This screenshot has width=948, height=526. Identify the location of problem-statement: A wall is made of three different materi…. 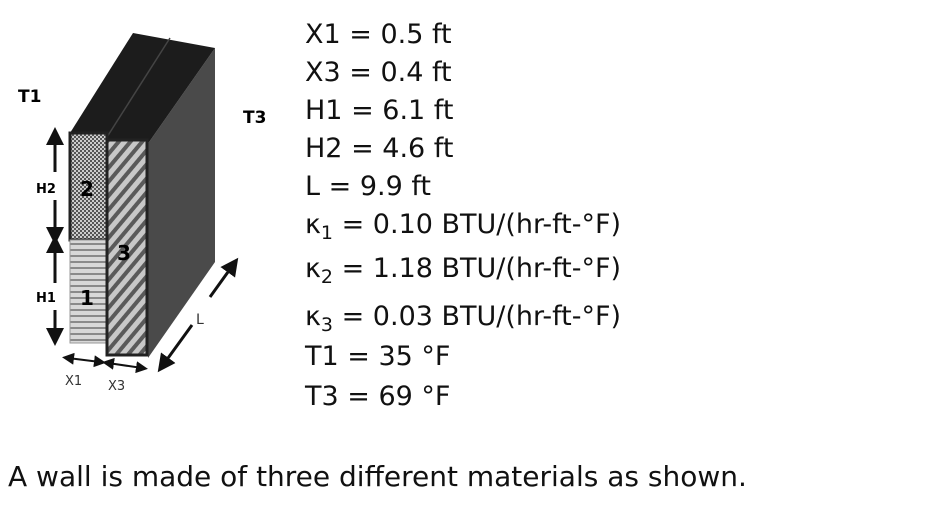
(377, 476).